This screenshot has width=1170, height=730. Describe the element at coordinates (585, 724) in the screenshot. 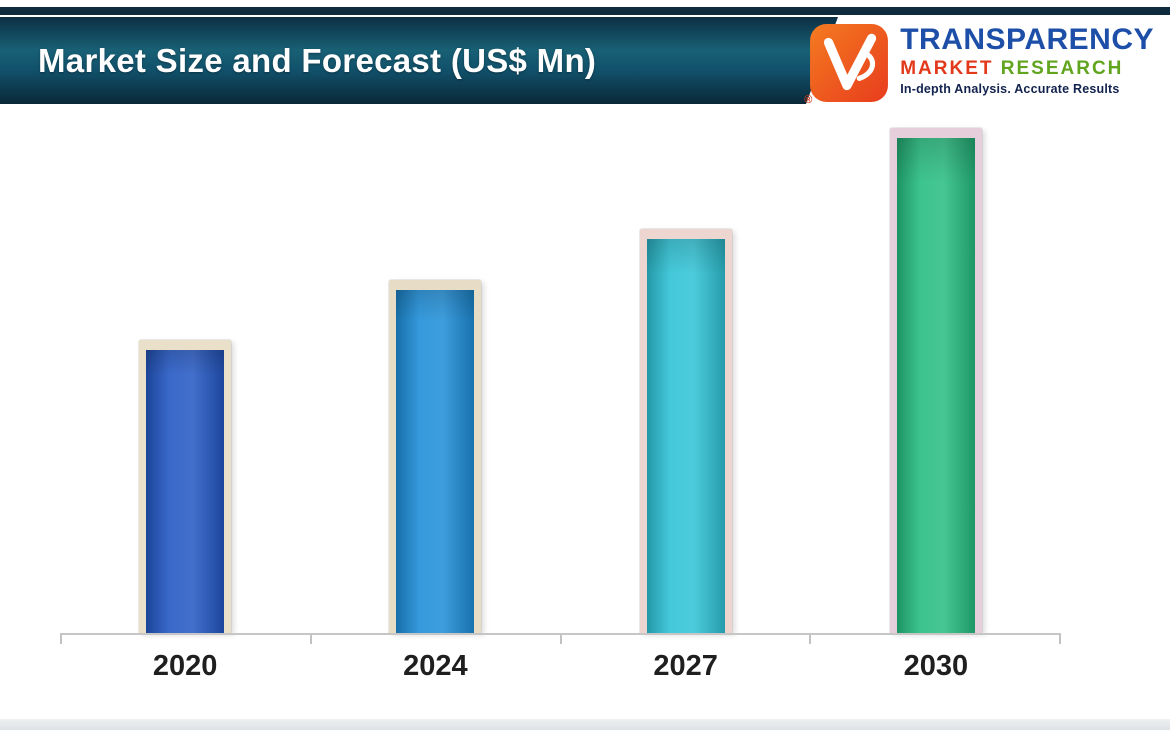

I see `bottom-accent-strip` at that location.